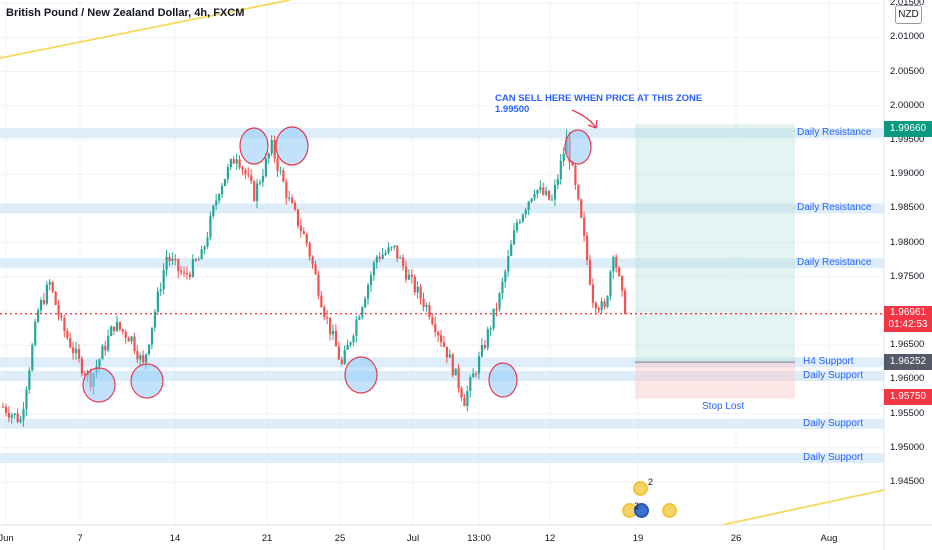 The width and height of the screenshot is (932, 550). Describe the element at coordinates (479, 538) in the screenshot. I see `x-tick-label: 13:00` at that location.